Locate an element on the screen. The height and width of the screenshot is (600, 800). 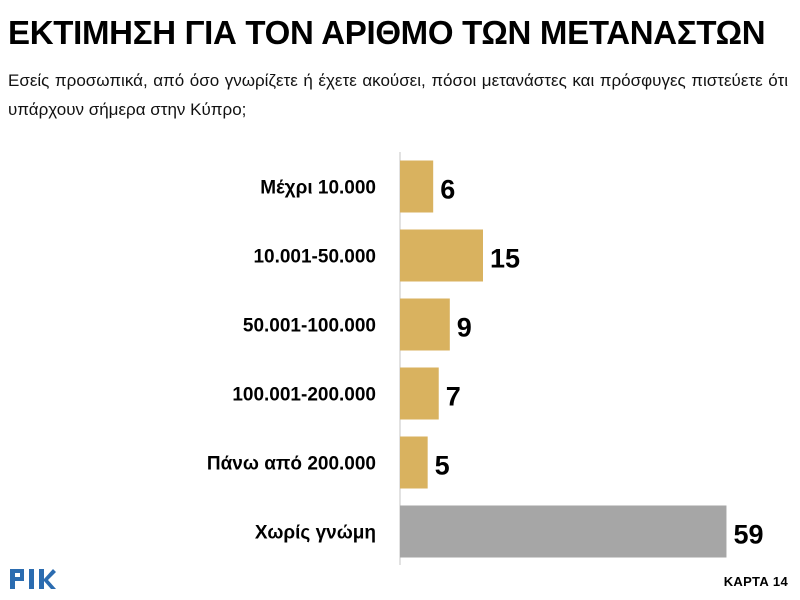
data-label: 59 is located at coordinates (748, 535).